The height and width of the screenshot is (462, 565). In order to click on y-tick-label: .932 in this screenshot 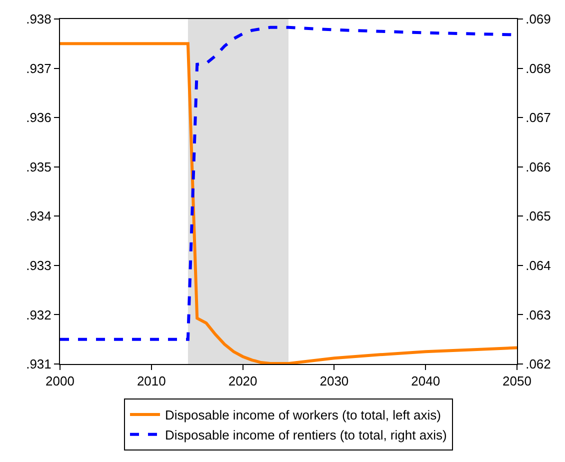, I will do `click(39, 314)`.